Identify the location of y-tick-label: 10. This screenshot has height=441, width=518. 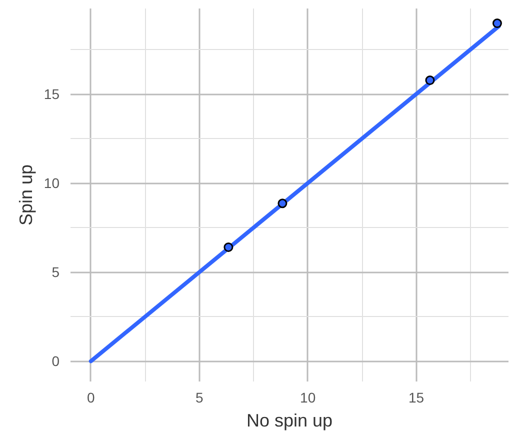
(52, 183).